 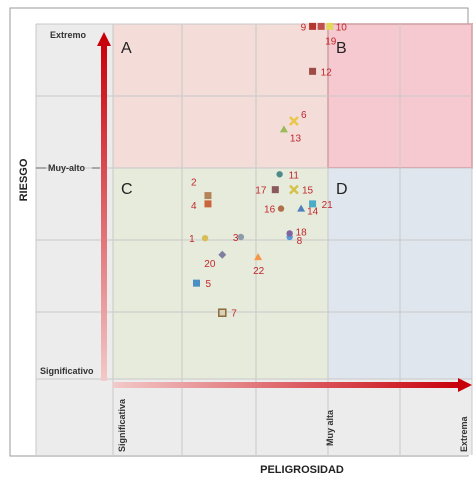 I want to click on data-point-label: 21, so click(x=328, y=205).